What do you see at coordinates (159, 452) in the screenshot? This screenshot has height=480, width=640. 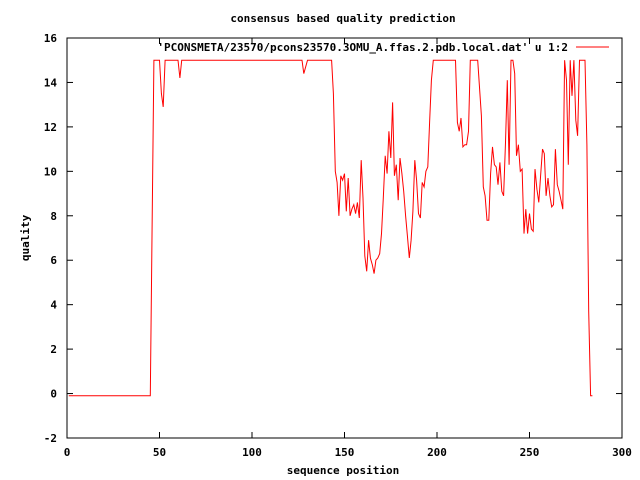 I see `x-tick-label: 50` at bounding box center [159, 452].